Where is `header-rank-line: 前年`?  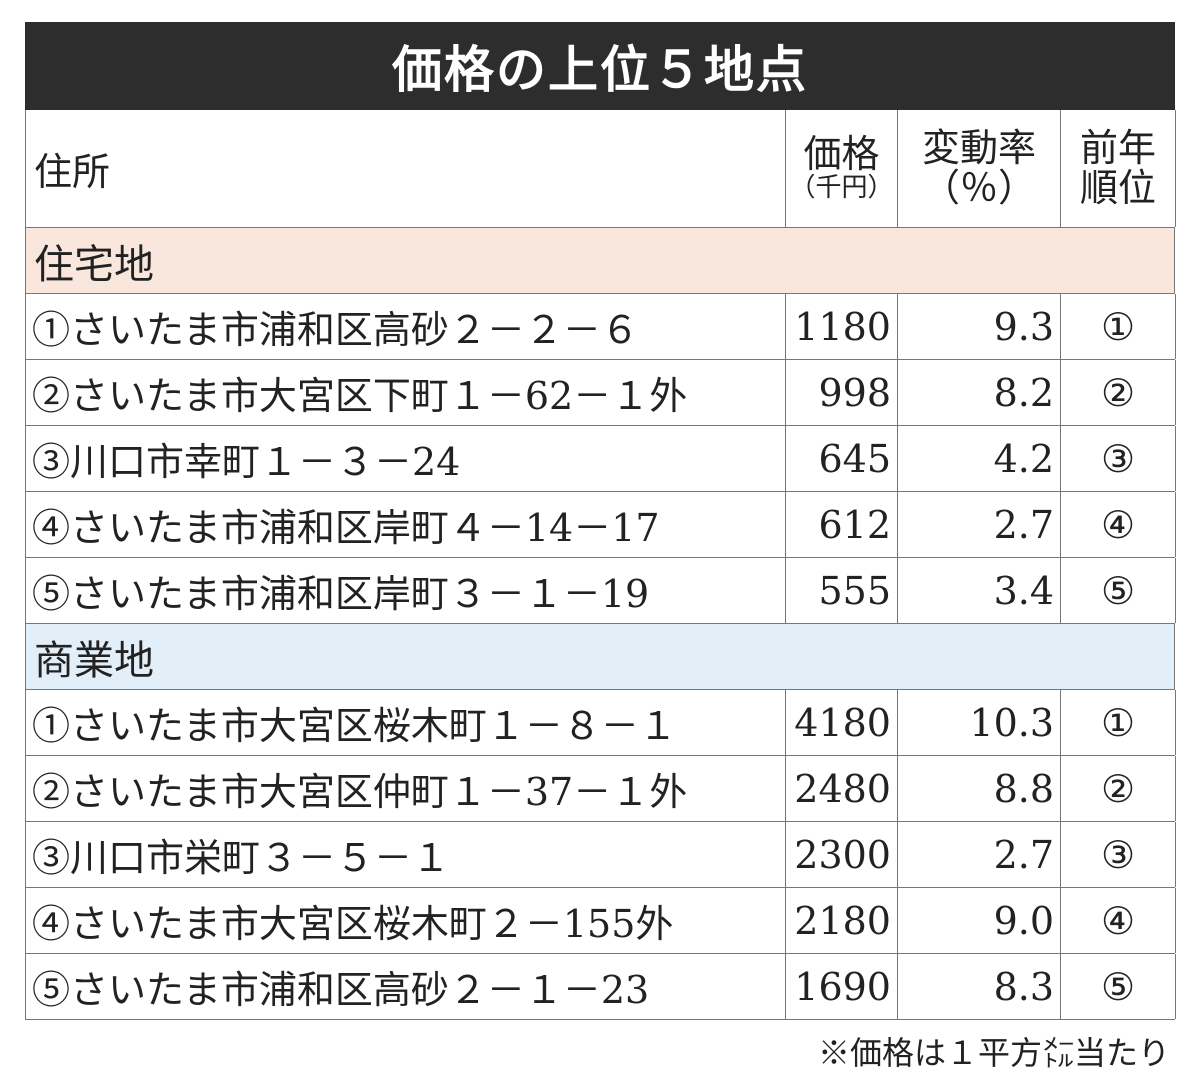
header-rank-line: 前年 is located at coordinates (1117, 147).